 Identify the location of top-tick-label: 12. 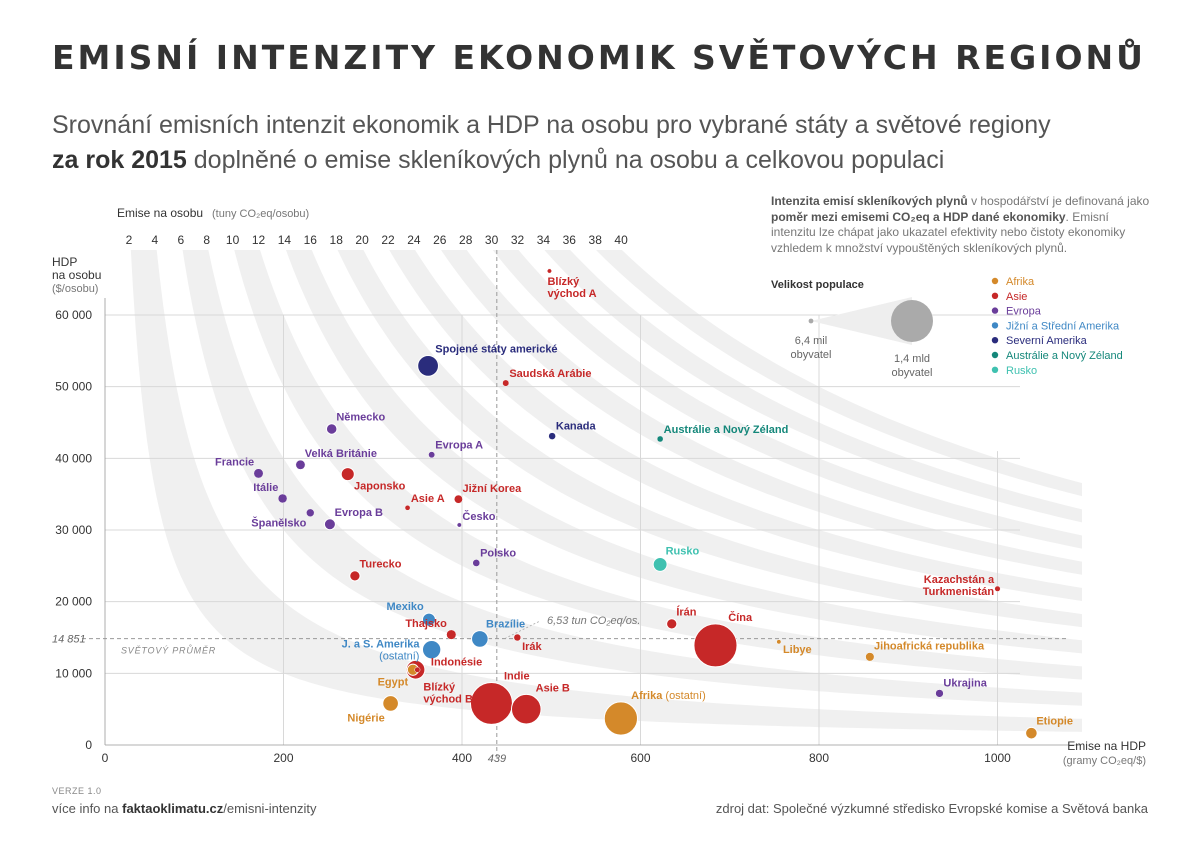
(259, 240).